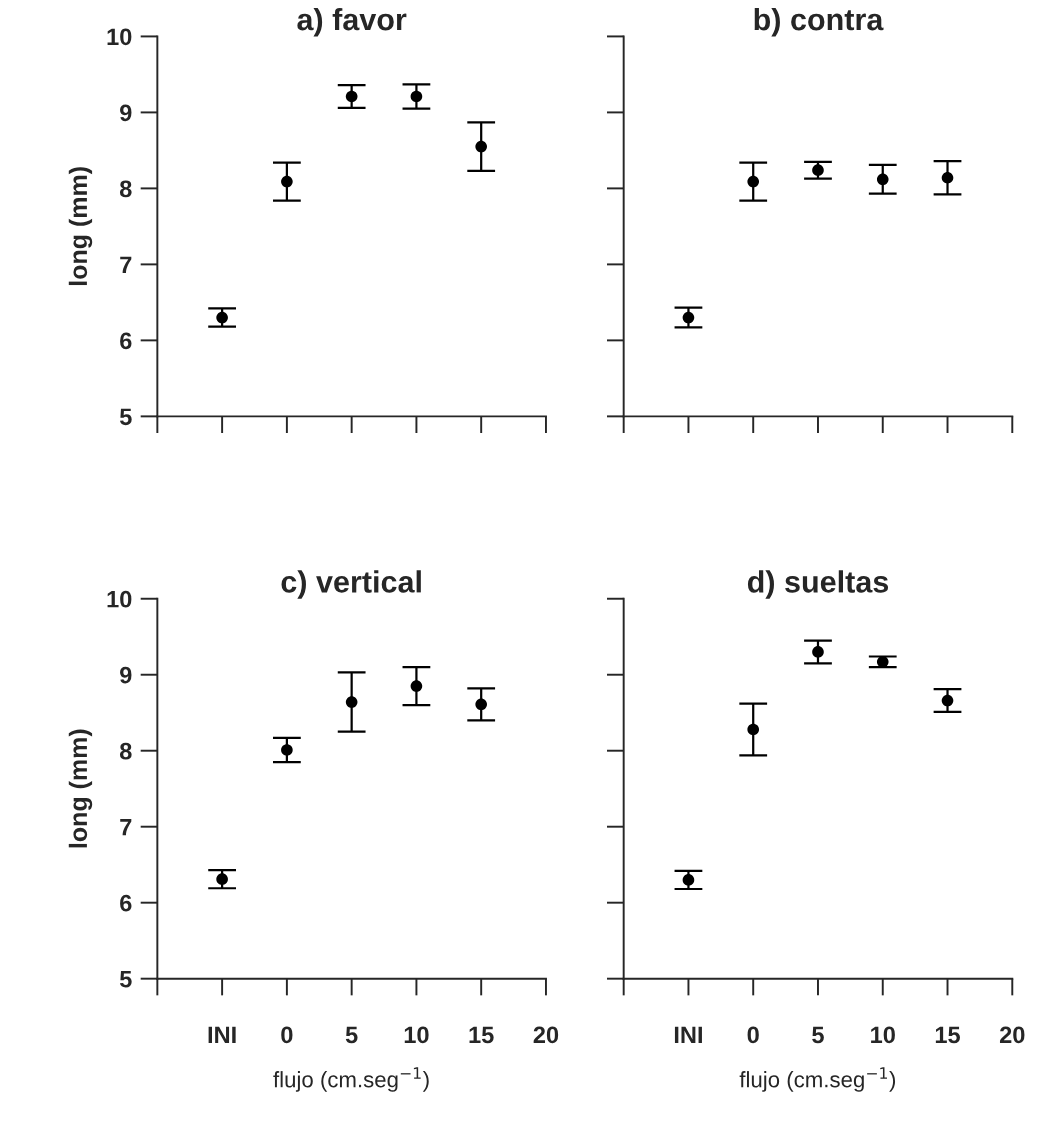  What do you see at coordinates (819, 22) in the screenshot?
I see `chart-title: b) contra` at bounding box center [819, 22].